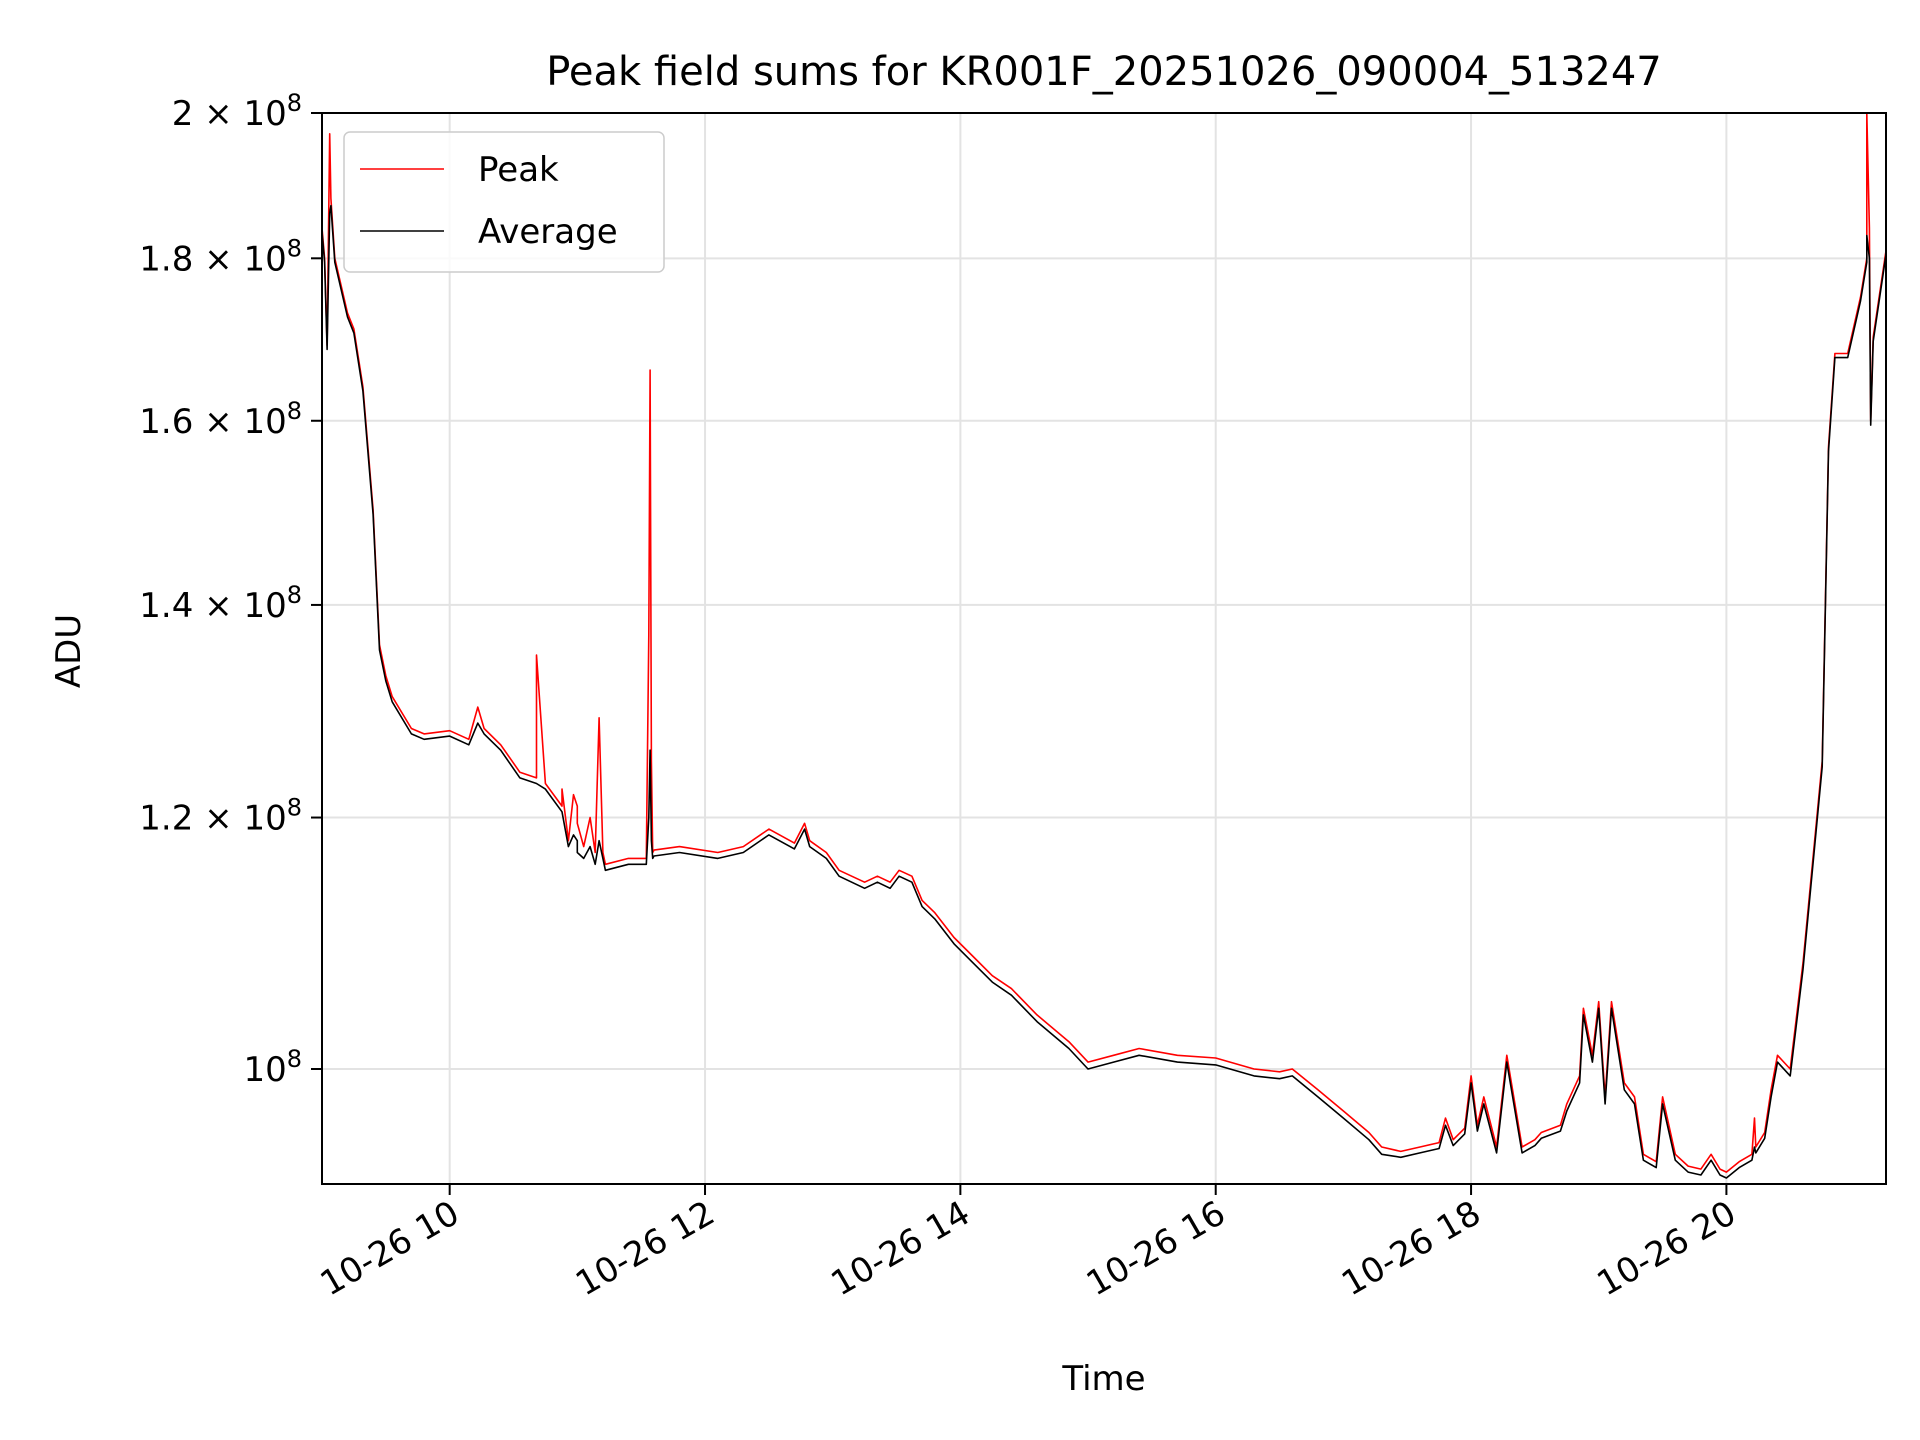  I want to click on x-tick-label: 10-26 10, so click(390, 1248).